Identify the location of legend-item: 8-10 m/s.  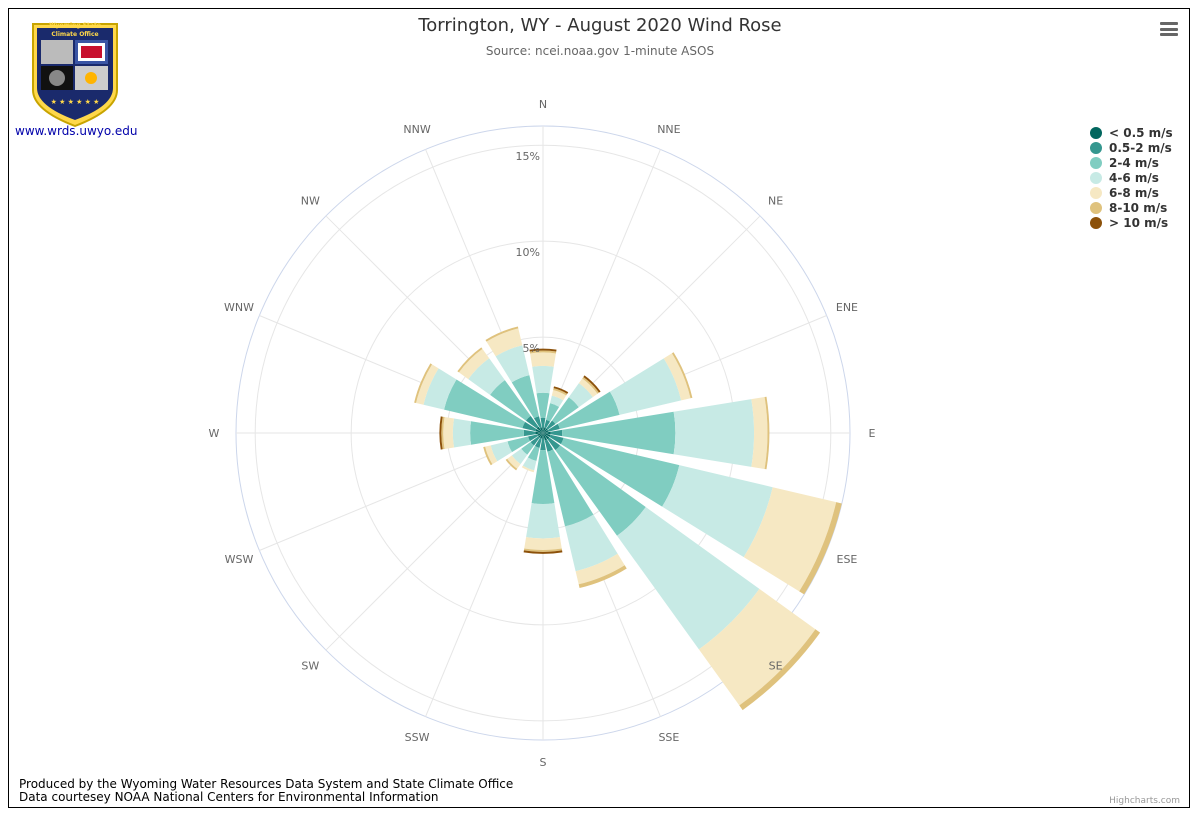
(1131, 207).